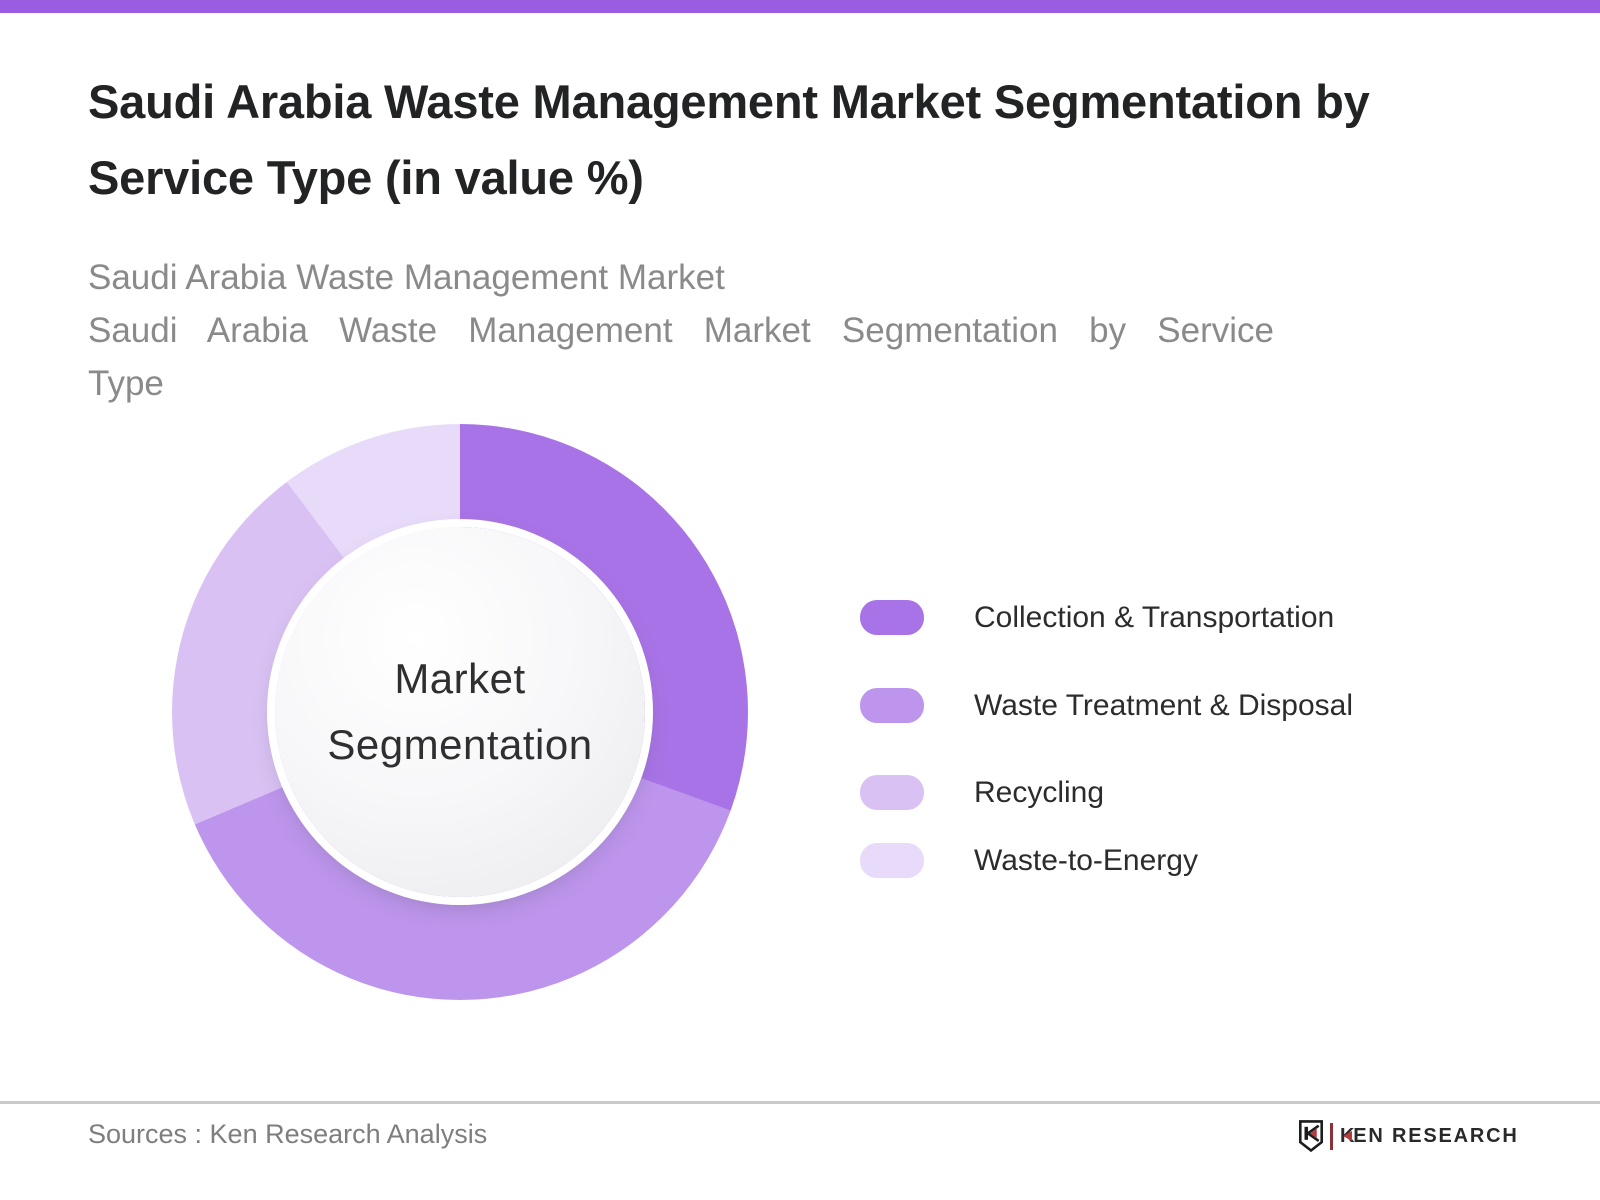  I want to click on footer-divider, so click(800, 1102).